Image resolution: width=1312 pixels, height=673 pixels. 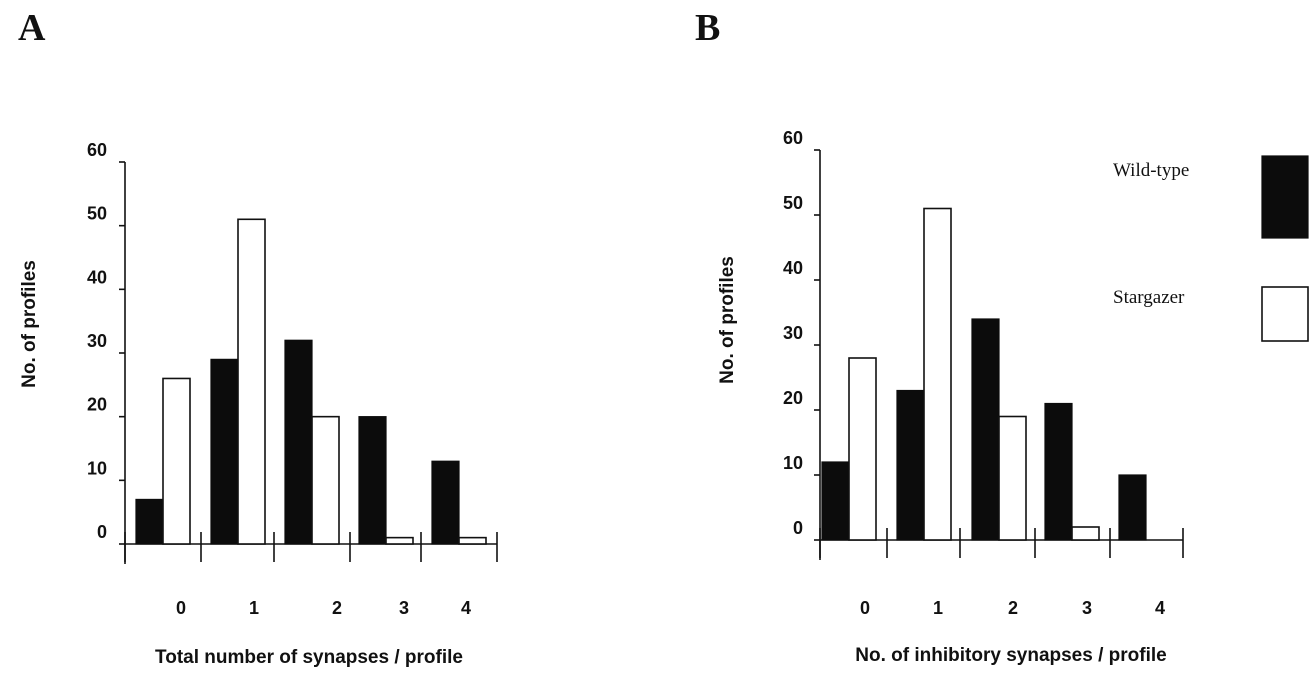 I want to click on panel-a-y-tick-label: 20, so click(x=97, y=405).